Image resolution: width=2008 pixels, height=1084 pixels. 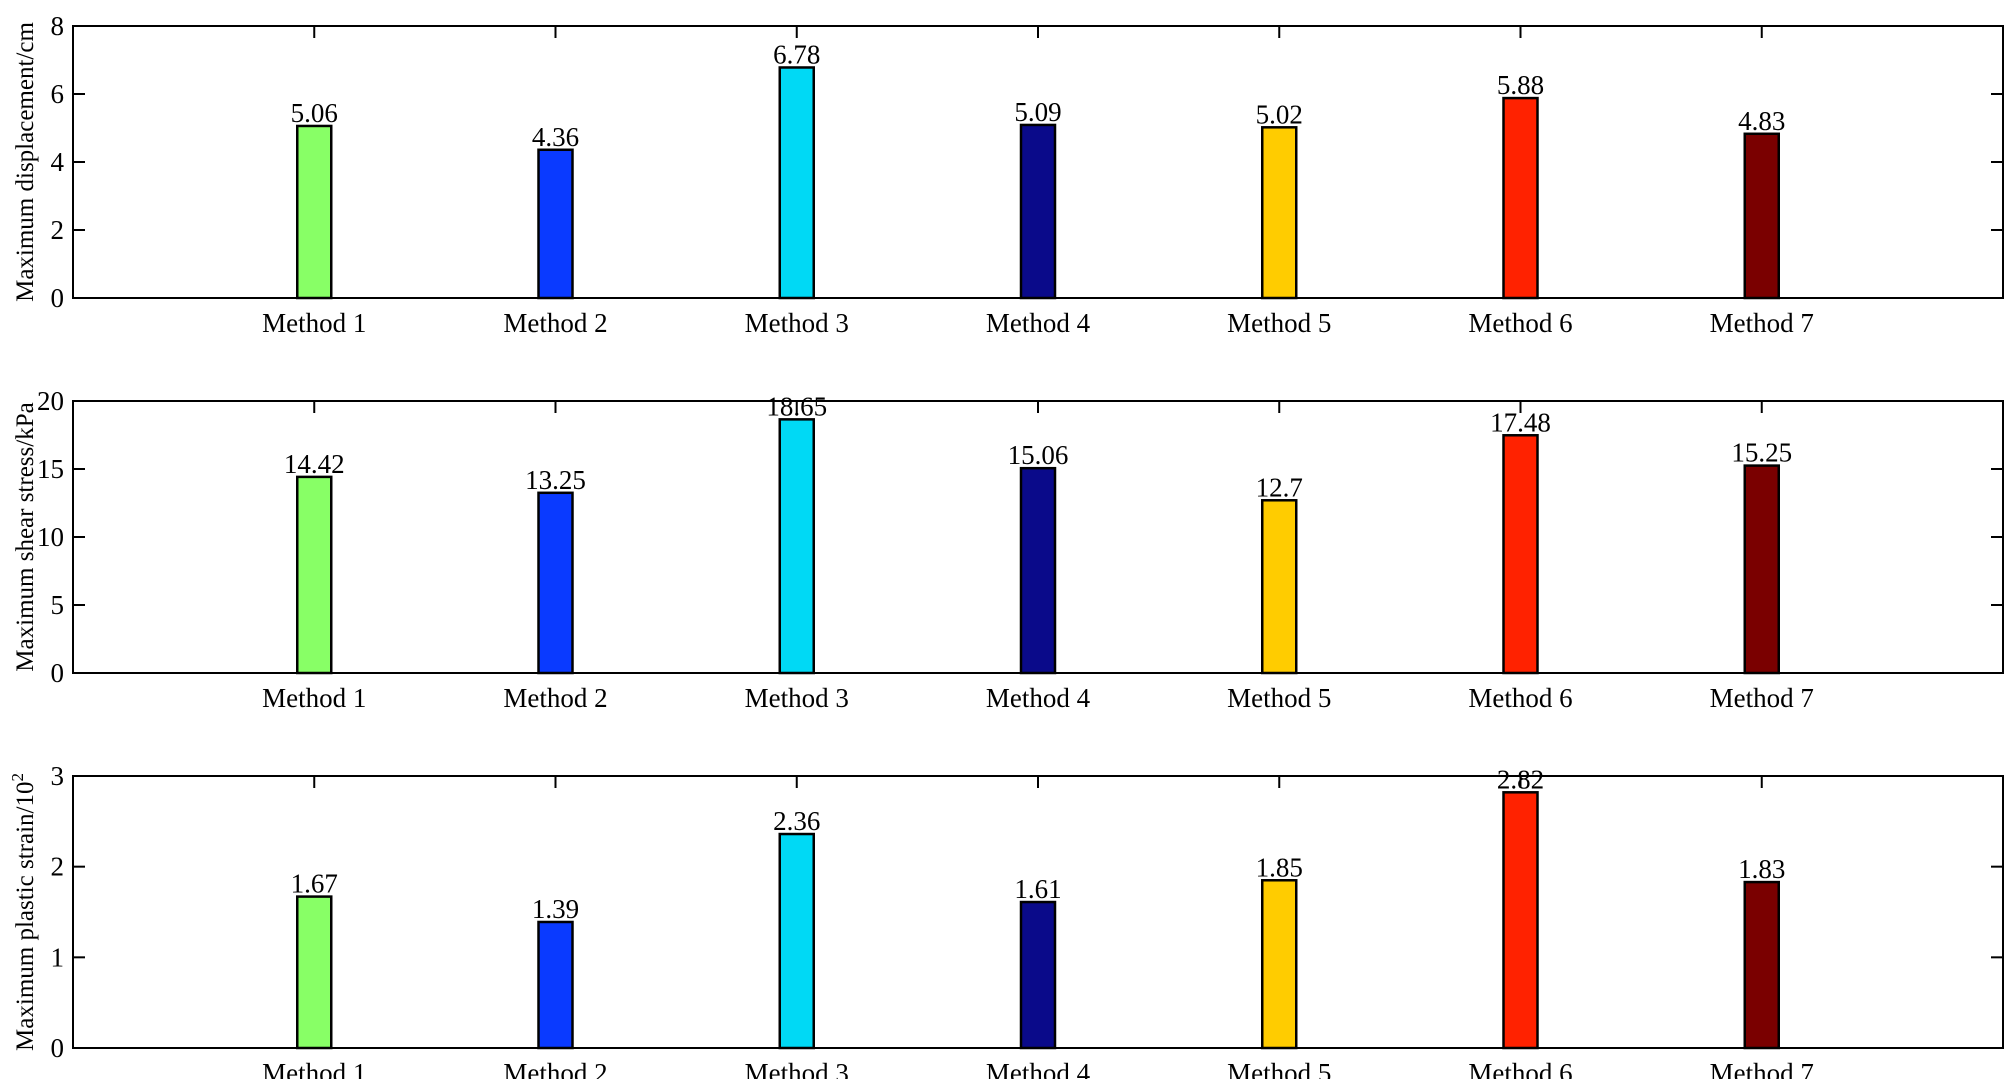 What do you see at coordinates (58, 26) in the screenshot?
I see `y-tick-label: 8` at bounding box center [58, 26].